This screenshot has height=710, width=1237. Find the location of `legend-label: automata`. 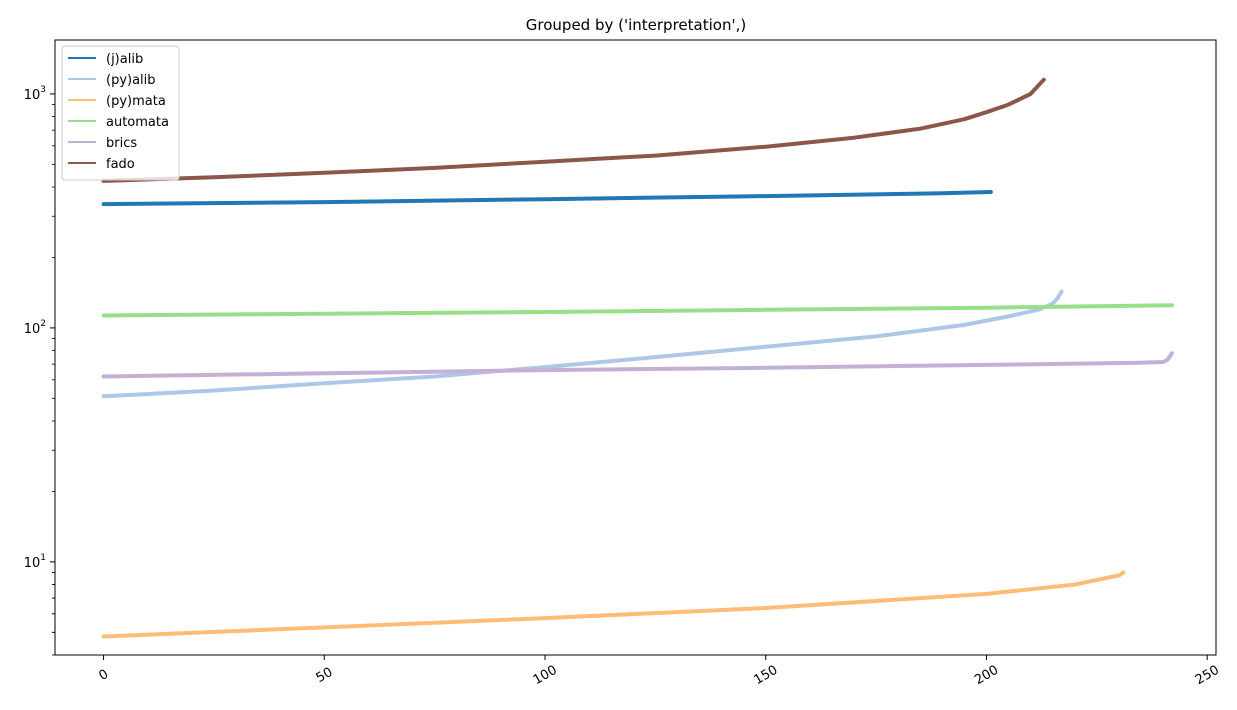

legend-label: automata is located at coordinates (137, 122).